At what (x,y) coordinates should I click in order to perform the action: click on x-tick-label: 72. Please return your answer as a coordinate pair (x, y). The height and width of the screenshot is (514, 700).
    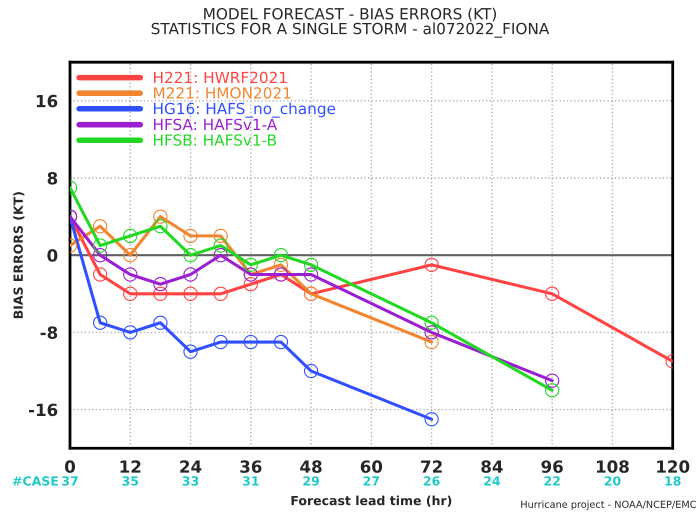
    Looking at the image, I should click on (431, 466).